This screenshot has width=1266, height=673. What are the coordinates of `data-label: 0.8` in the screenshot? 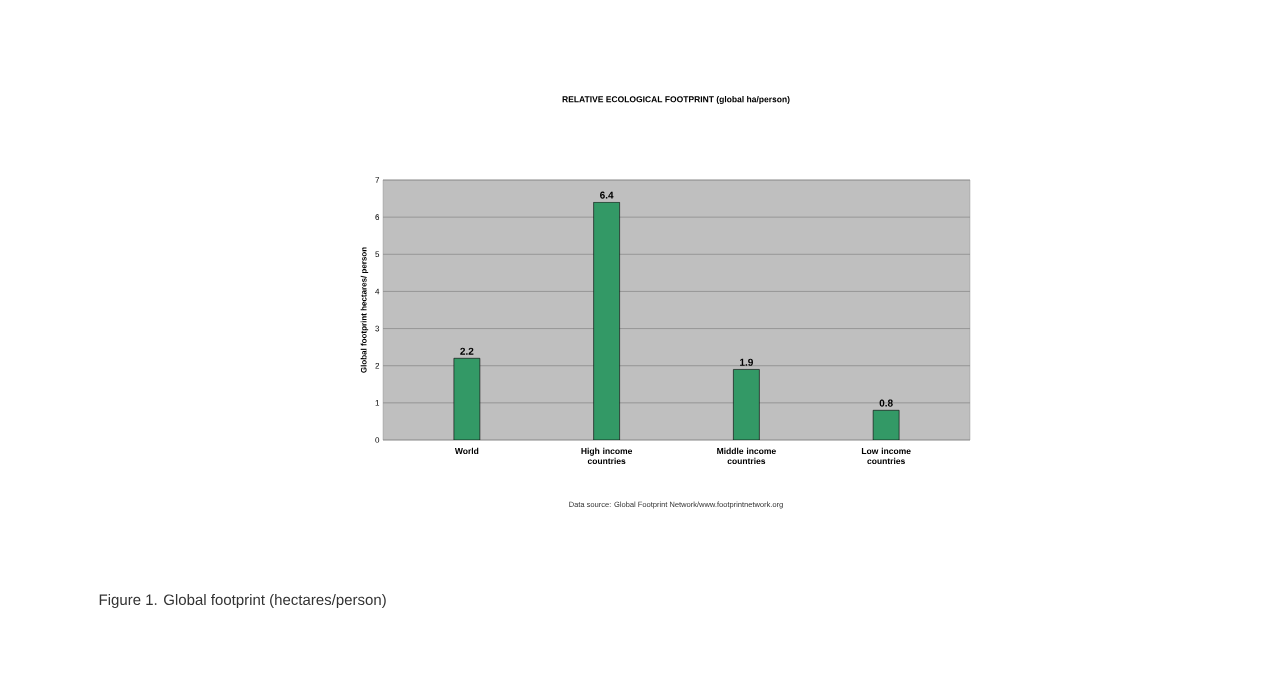 It's located at (886, 403).